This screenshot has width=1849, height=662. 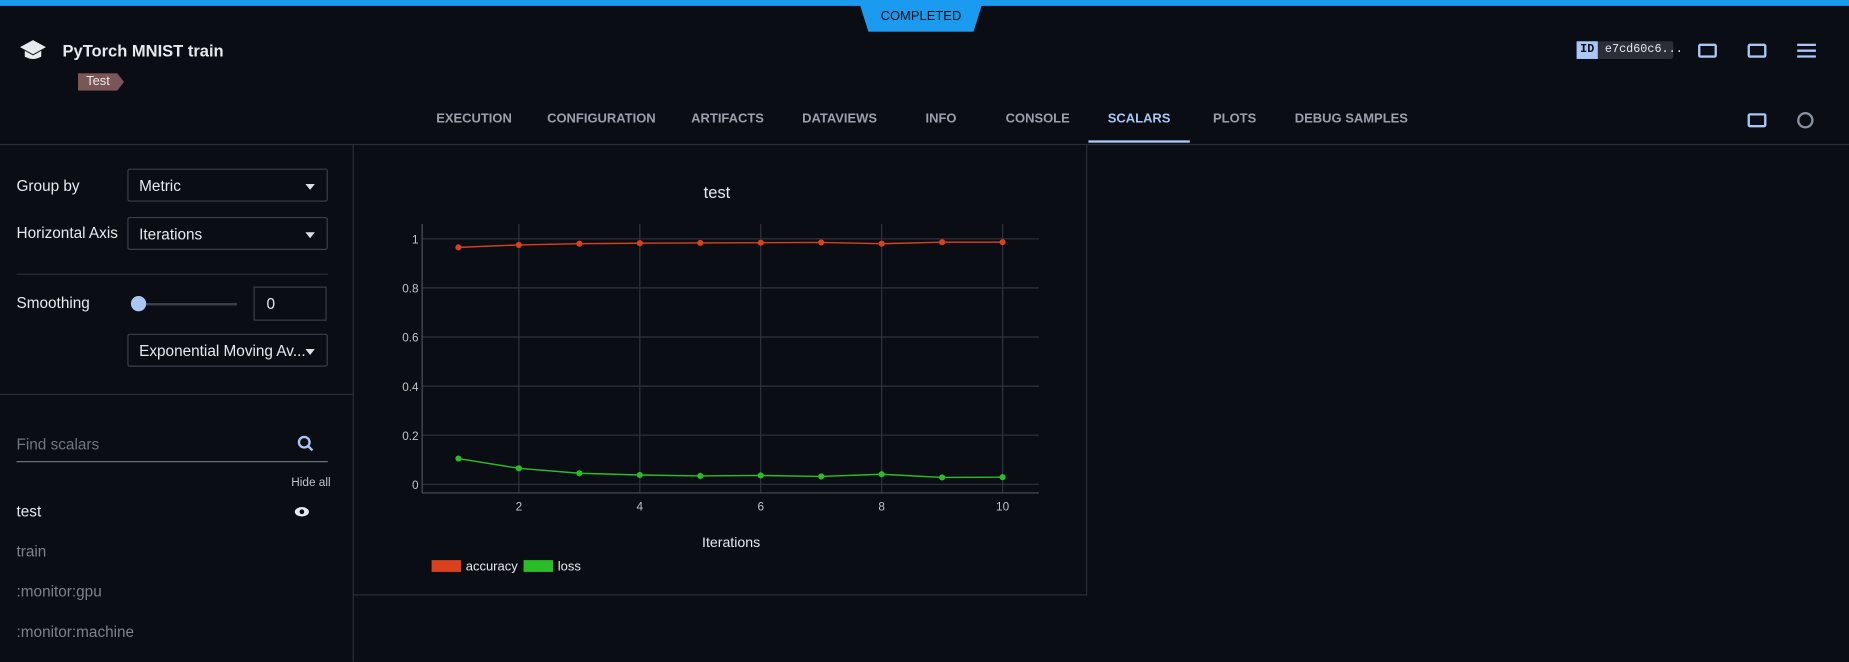 I want to click on task-title: PyTorch MNIST train, so click(x=143, y=51).